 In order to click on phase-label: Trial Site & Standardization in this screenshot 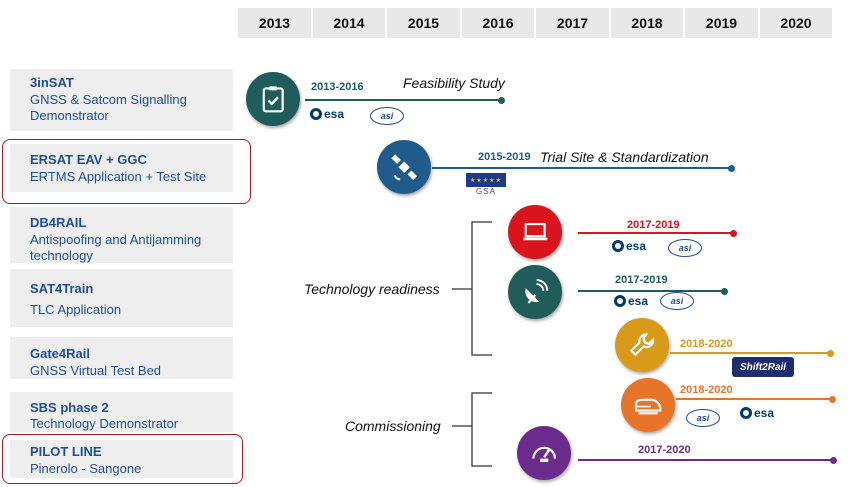, I will do `click(624, 157)`.